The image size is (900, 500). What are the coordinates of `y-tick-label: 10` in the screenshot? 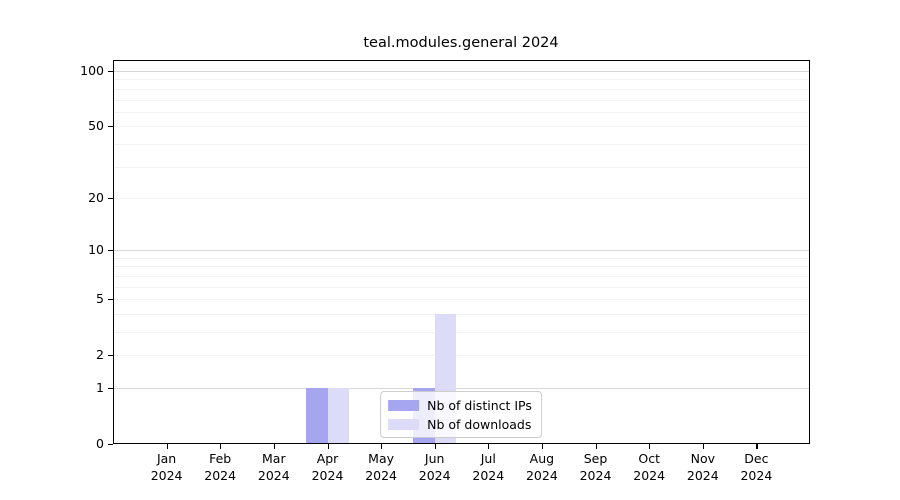 It's located at (96, 250).